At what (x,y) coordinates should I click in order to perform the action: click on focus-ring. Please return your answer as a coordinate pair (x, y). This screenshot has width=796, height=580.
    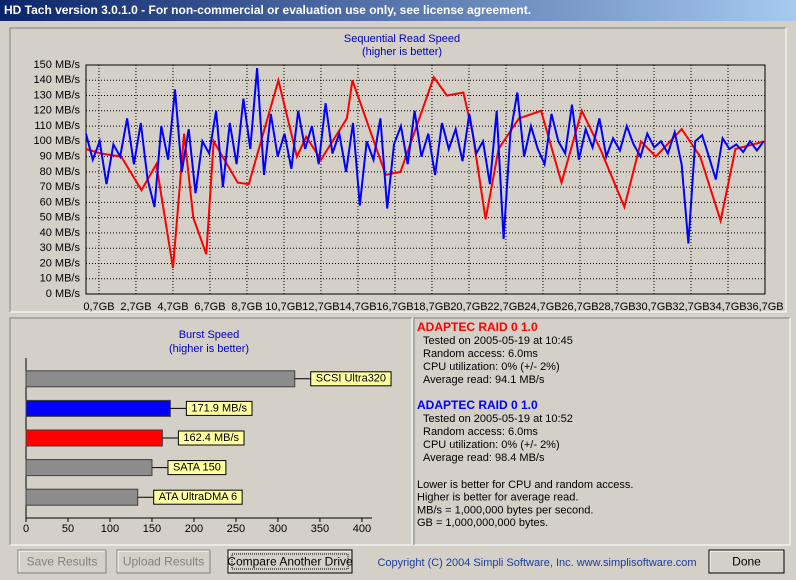
    Looking at the image, I should click on (290, 561).